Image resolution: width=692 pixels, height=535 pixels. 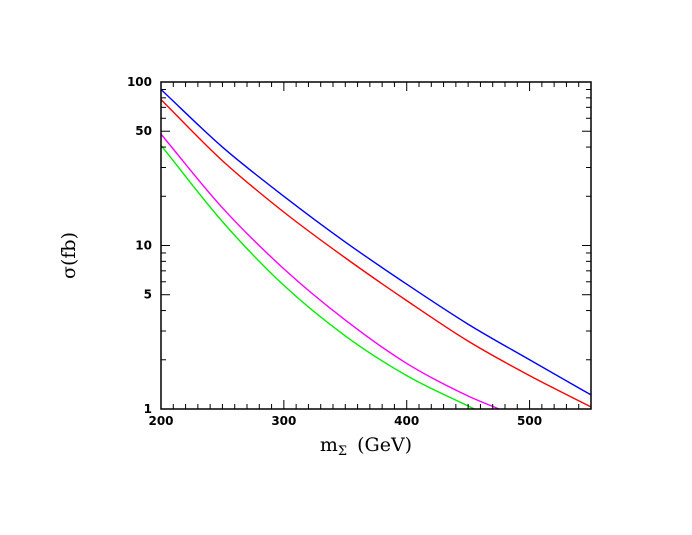 What do you see at coordinates (283, 421) in the screenshot?
I see `x-tick-label: 300` at bounding box center [283, 421].